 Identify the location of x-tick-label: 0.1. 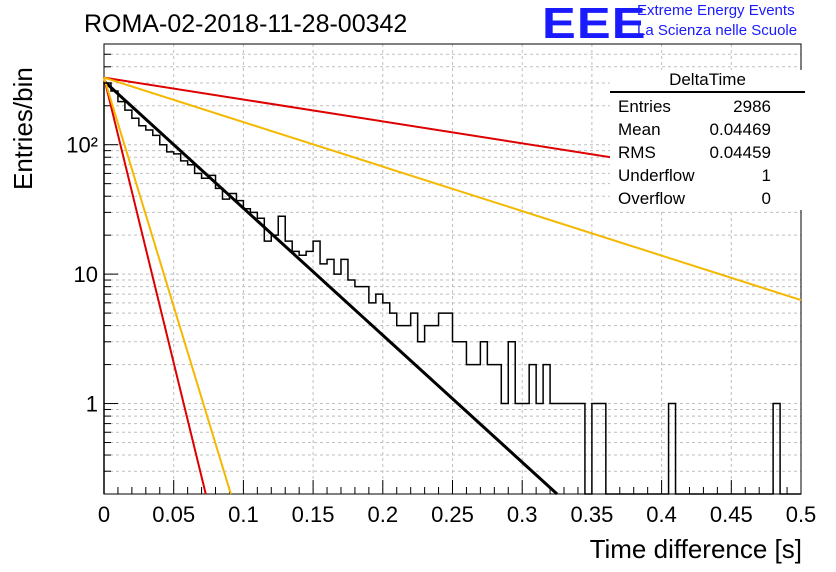
(243, 514).